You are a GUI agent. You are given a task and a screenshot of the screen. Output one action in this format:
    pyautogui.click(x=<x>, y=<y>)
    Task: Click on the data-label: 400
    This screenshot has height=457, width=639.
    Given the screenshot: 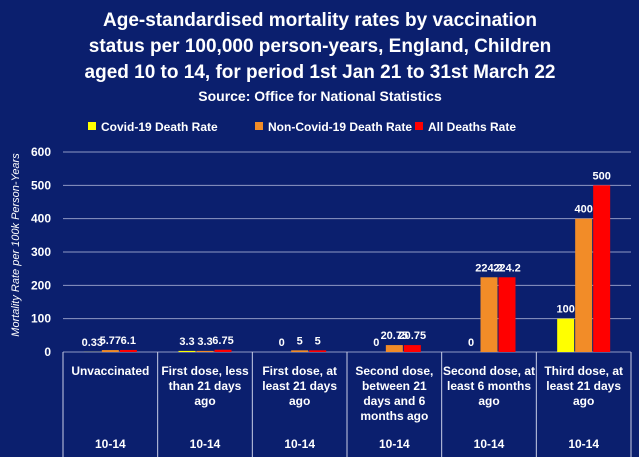 What is the action you would take?
    pyautogui.click(x=583, y=210)
    